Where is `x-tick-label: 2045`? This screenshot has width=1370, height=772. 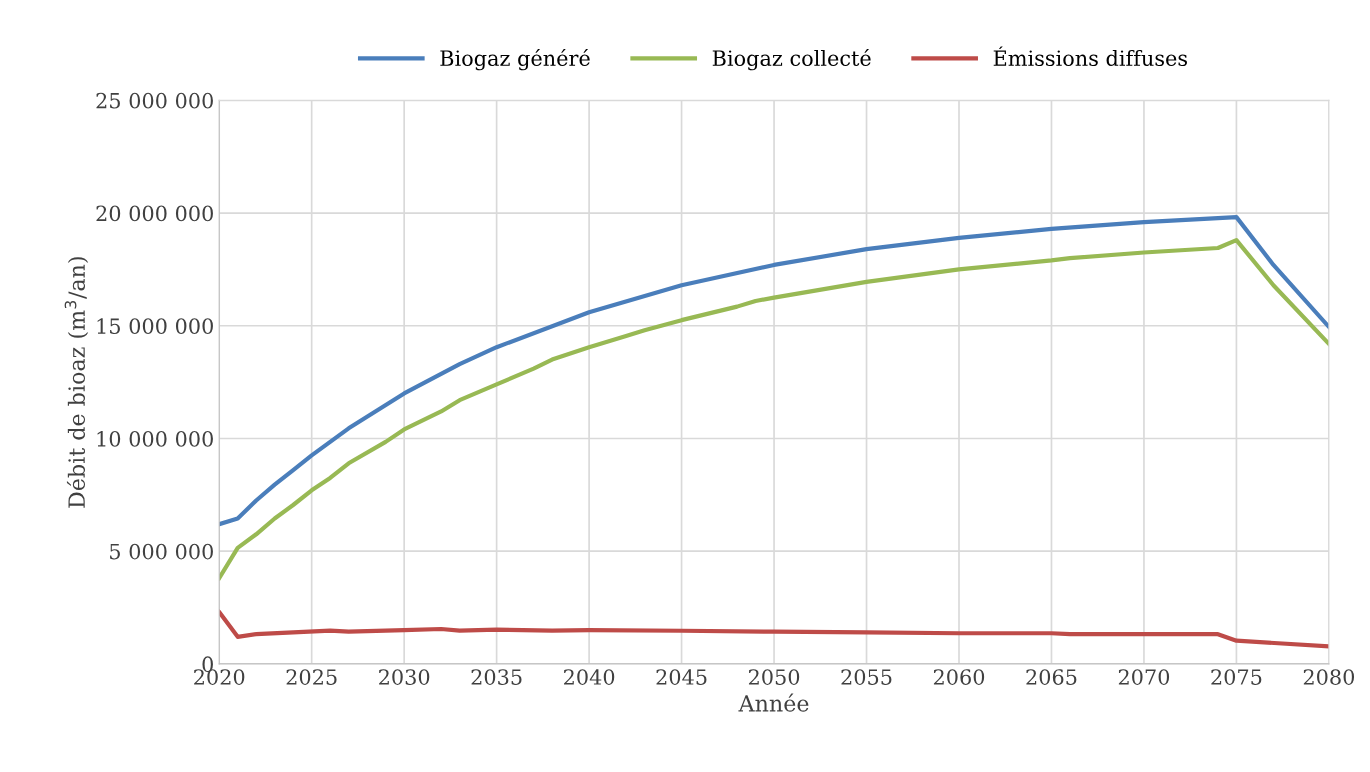 x-tick-label: 2045 is located at coordinates (681, 677).